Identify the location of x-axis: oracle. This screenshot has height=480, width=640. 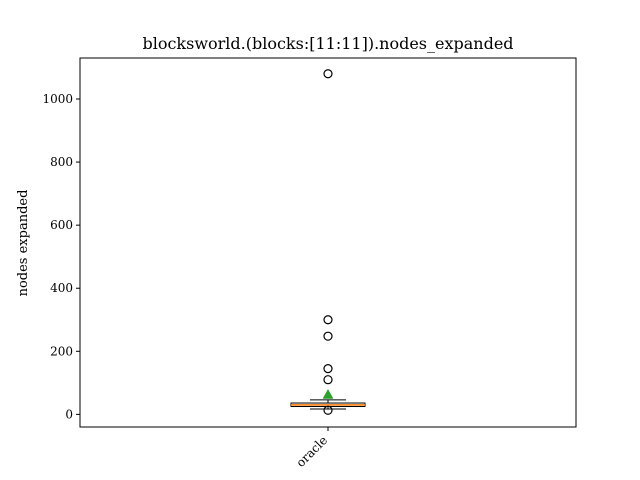
(312, 448).